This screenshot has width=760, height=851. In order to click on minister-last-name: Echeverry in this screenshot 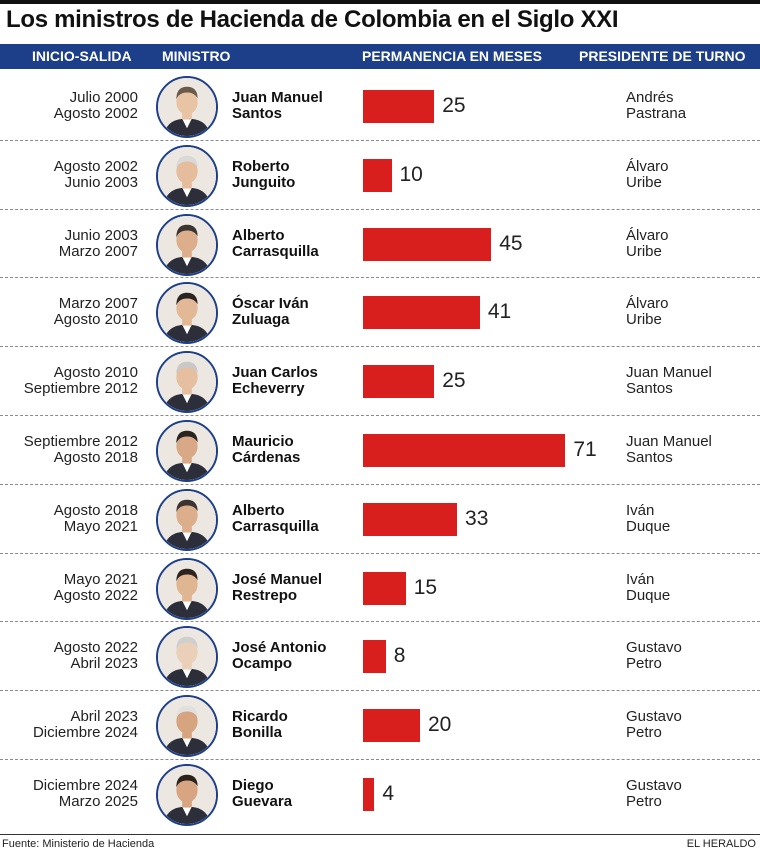, I will do `click(268, 389)`.